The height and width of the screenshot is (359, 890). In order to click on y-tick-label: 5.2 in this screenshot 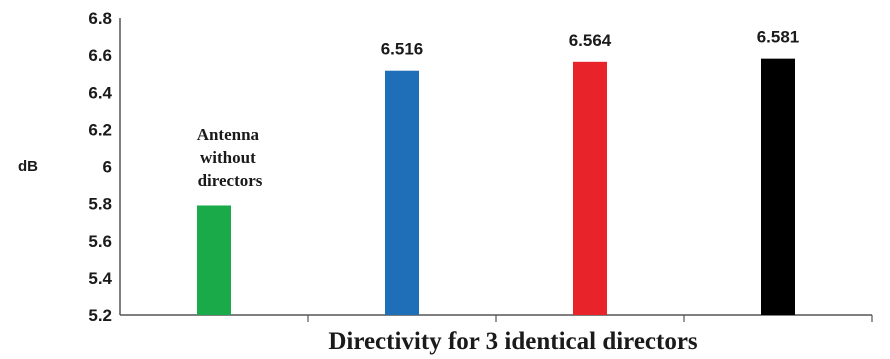, I will do `click(100, 315)`.